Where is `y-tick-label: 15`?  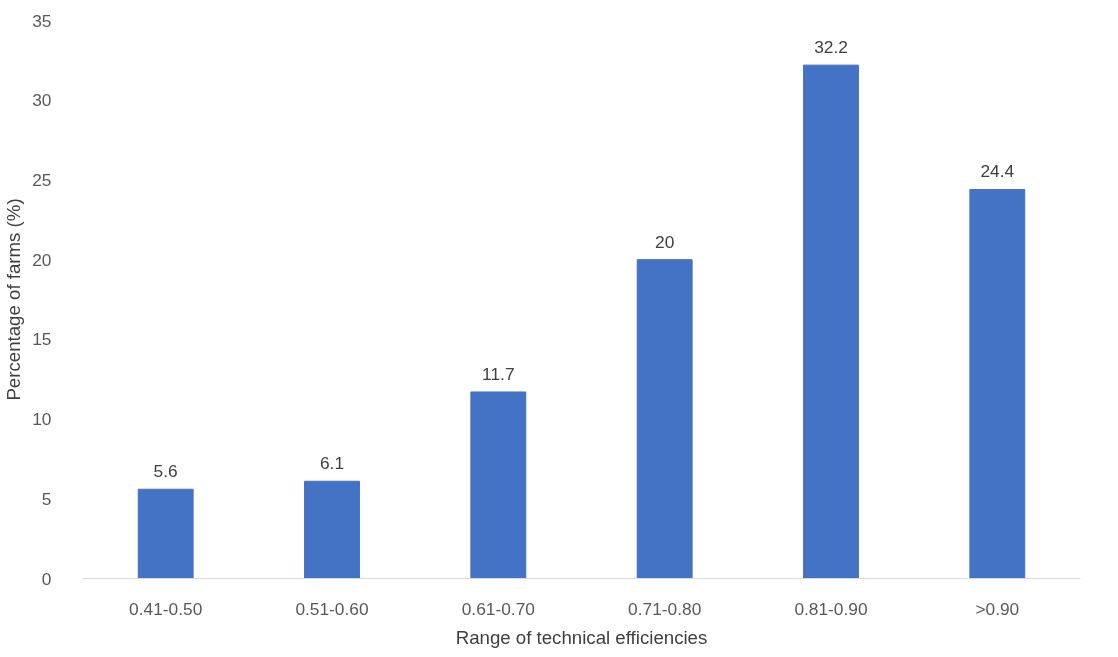 y-tick-label: 15 is located at coordinates (42, 339).